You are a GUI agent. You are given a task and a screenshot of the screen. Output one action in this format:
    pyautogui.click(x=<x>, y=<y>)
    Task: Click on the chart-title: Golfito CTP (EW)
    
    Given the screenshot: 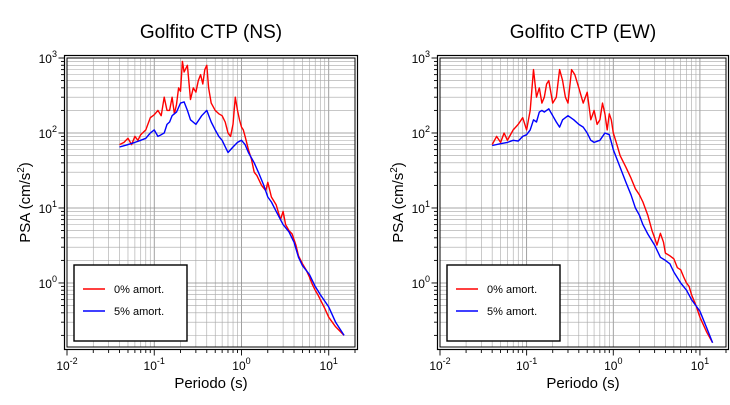 What is the action you would take?
    pyautogui.click(x=583, y=32)
    